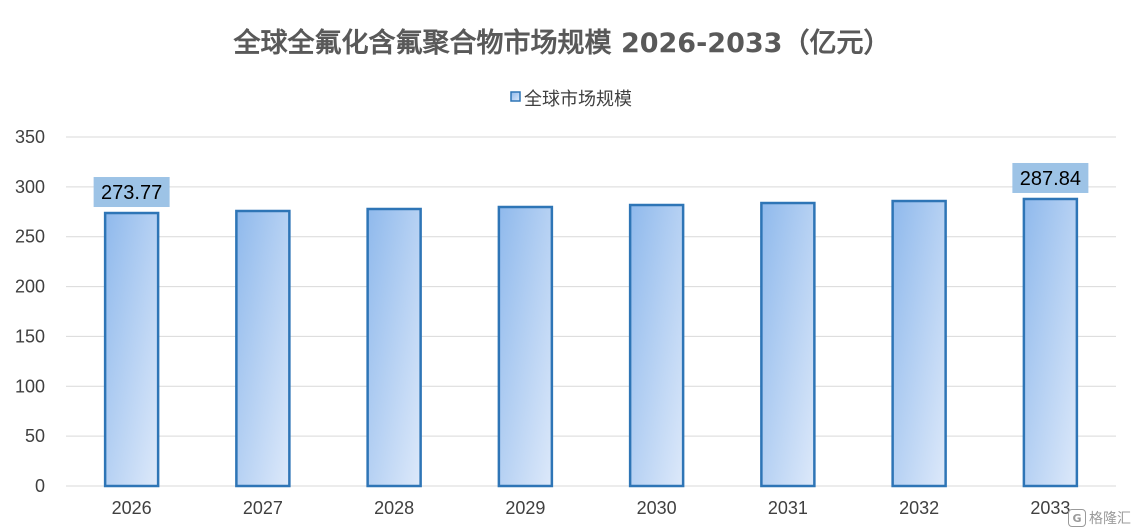 The width and height of the screenshot is (1139, 532). What do you see at coordinates (1110, 519) in the screenshot?
I see `watermark-text: 格隆汇` at bounding box center [1110, 519].